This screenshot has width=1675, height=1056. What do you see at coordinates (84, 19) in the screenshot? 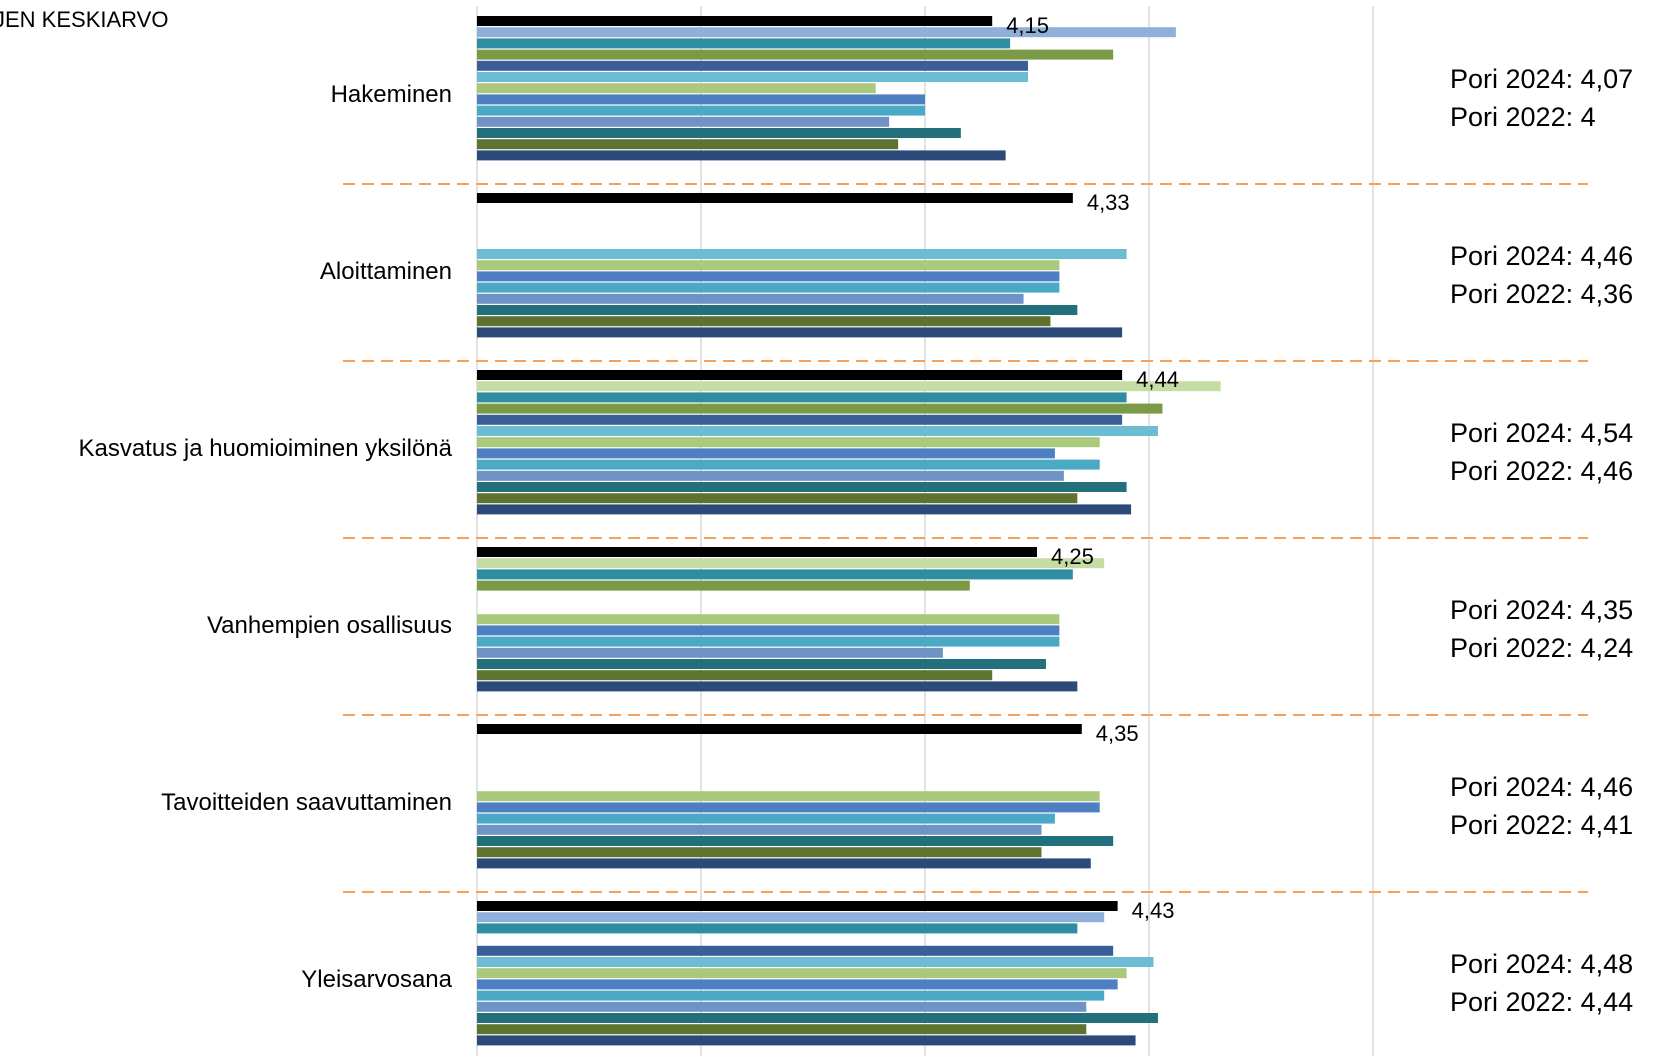
I see `corner-label: JEN KESKIARVO` at bounding box center [84, 19].